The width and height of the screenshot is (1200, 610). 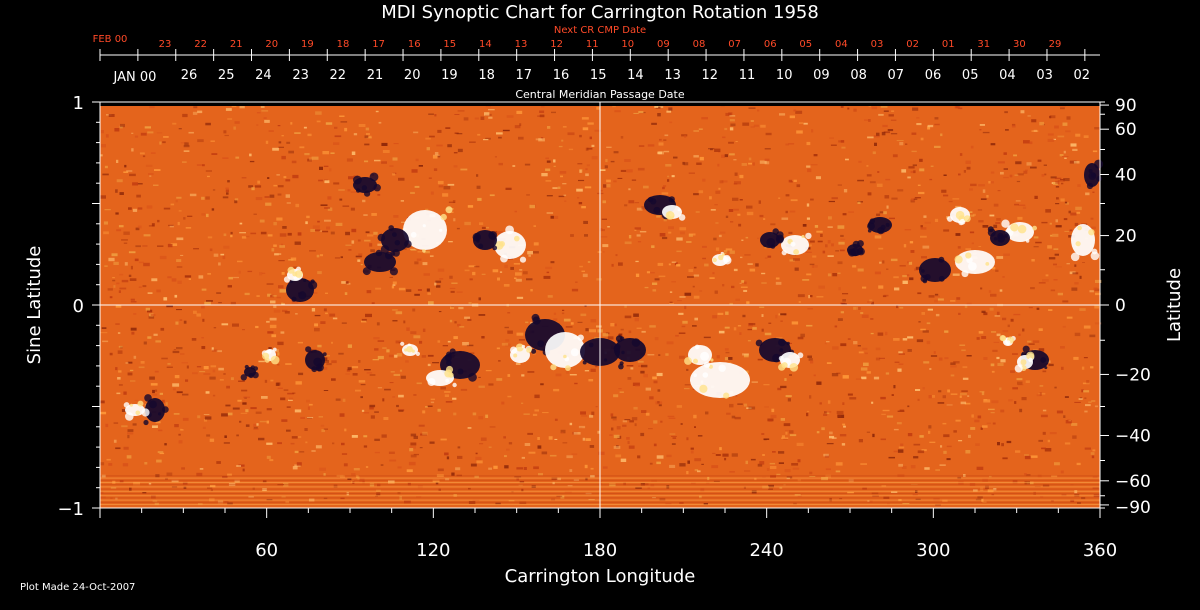 What do you see at coordinates (1174, 305) in the screenshot?
I see `right-axis-label: Latitude` at bounding box center [1174, 305].